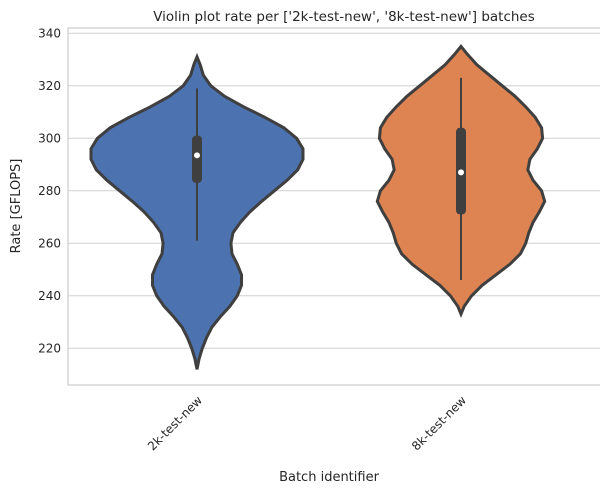  I want to click on y-tick-label: 220, so click(49, 348).